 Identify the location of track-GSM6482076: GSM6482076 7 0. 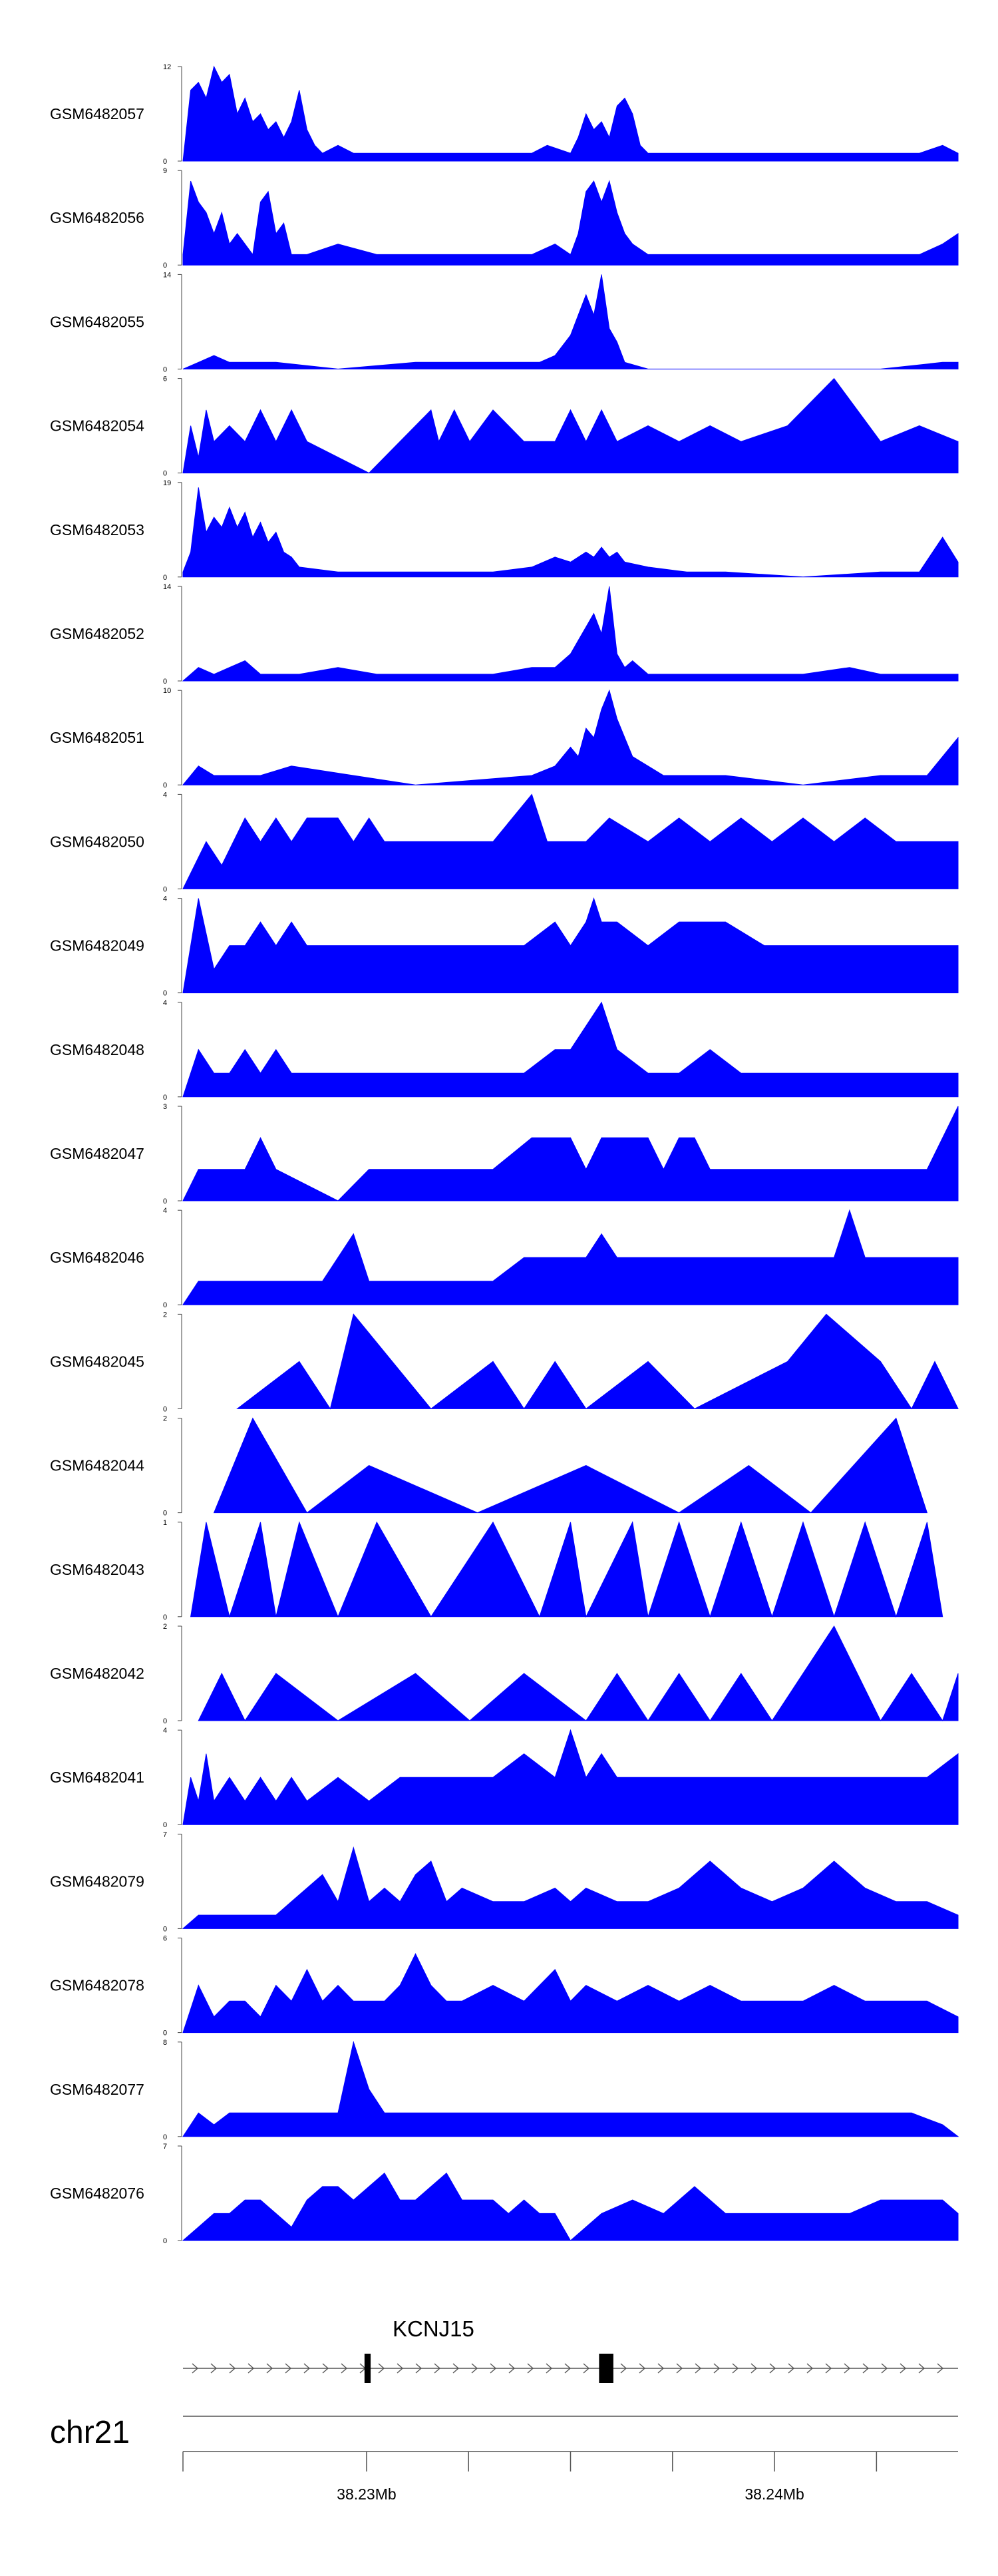
(504, 2194).